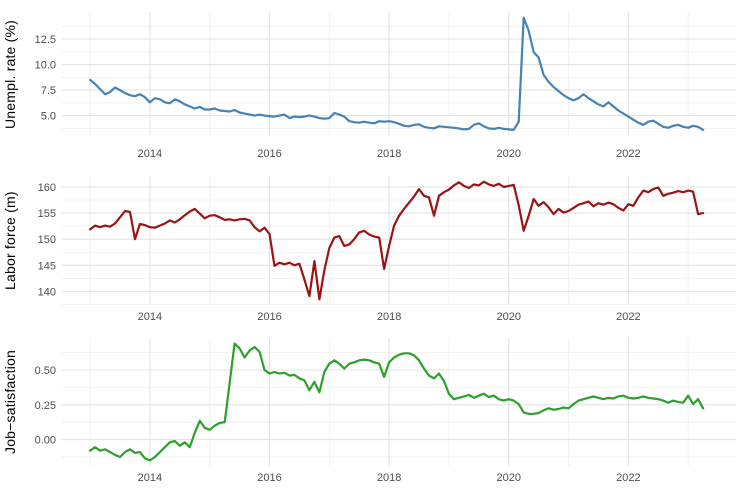  I want to click on y-tick-label: 155, so click(47, 214).